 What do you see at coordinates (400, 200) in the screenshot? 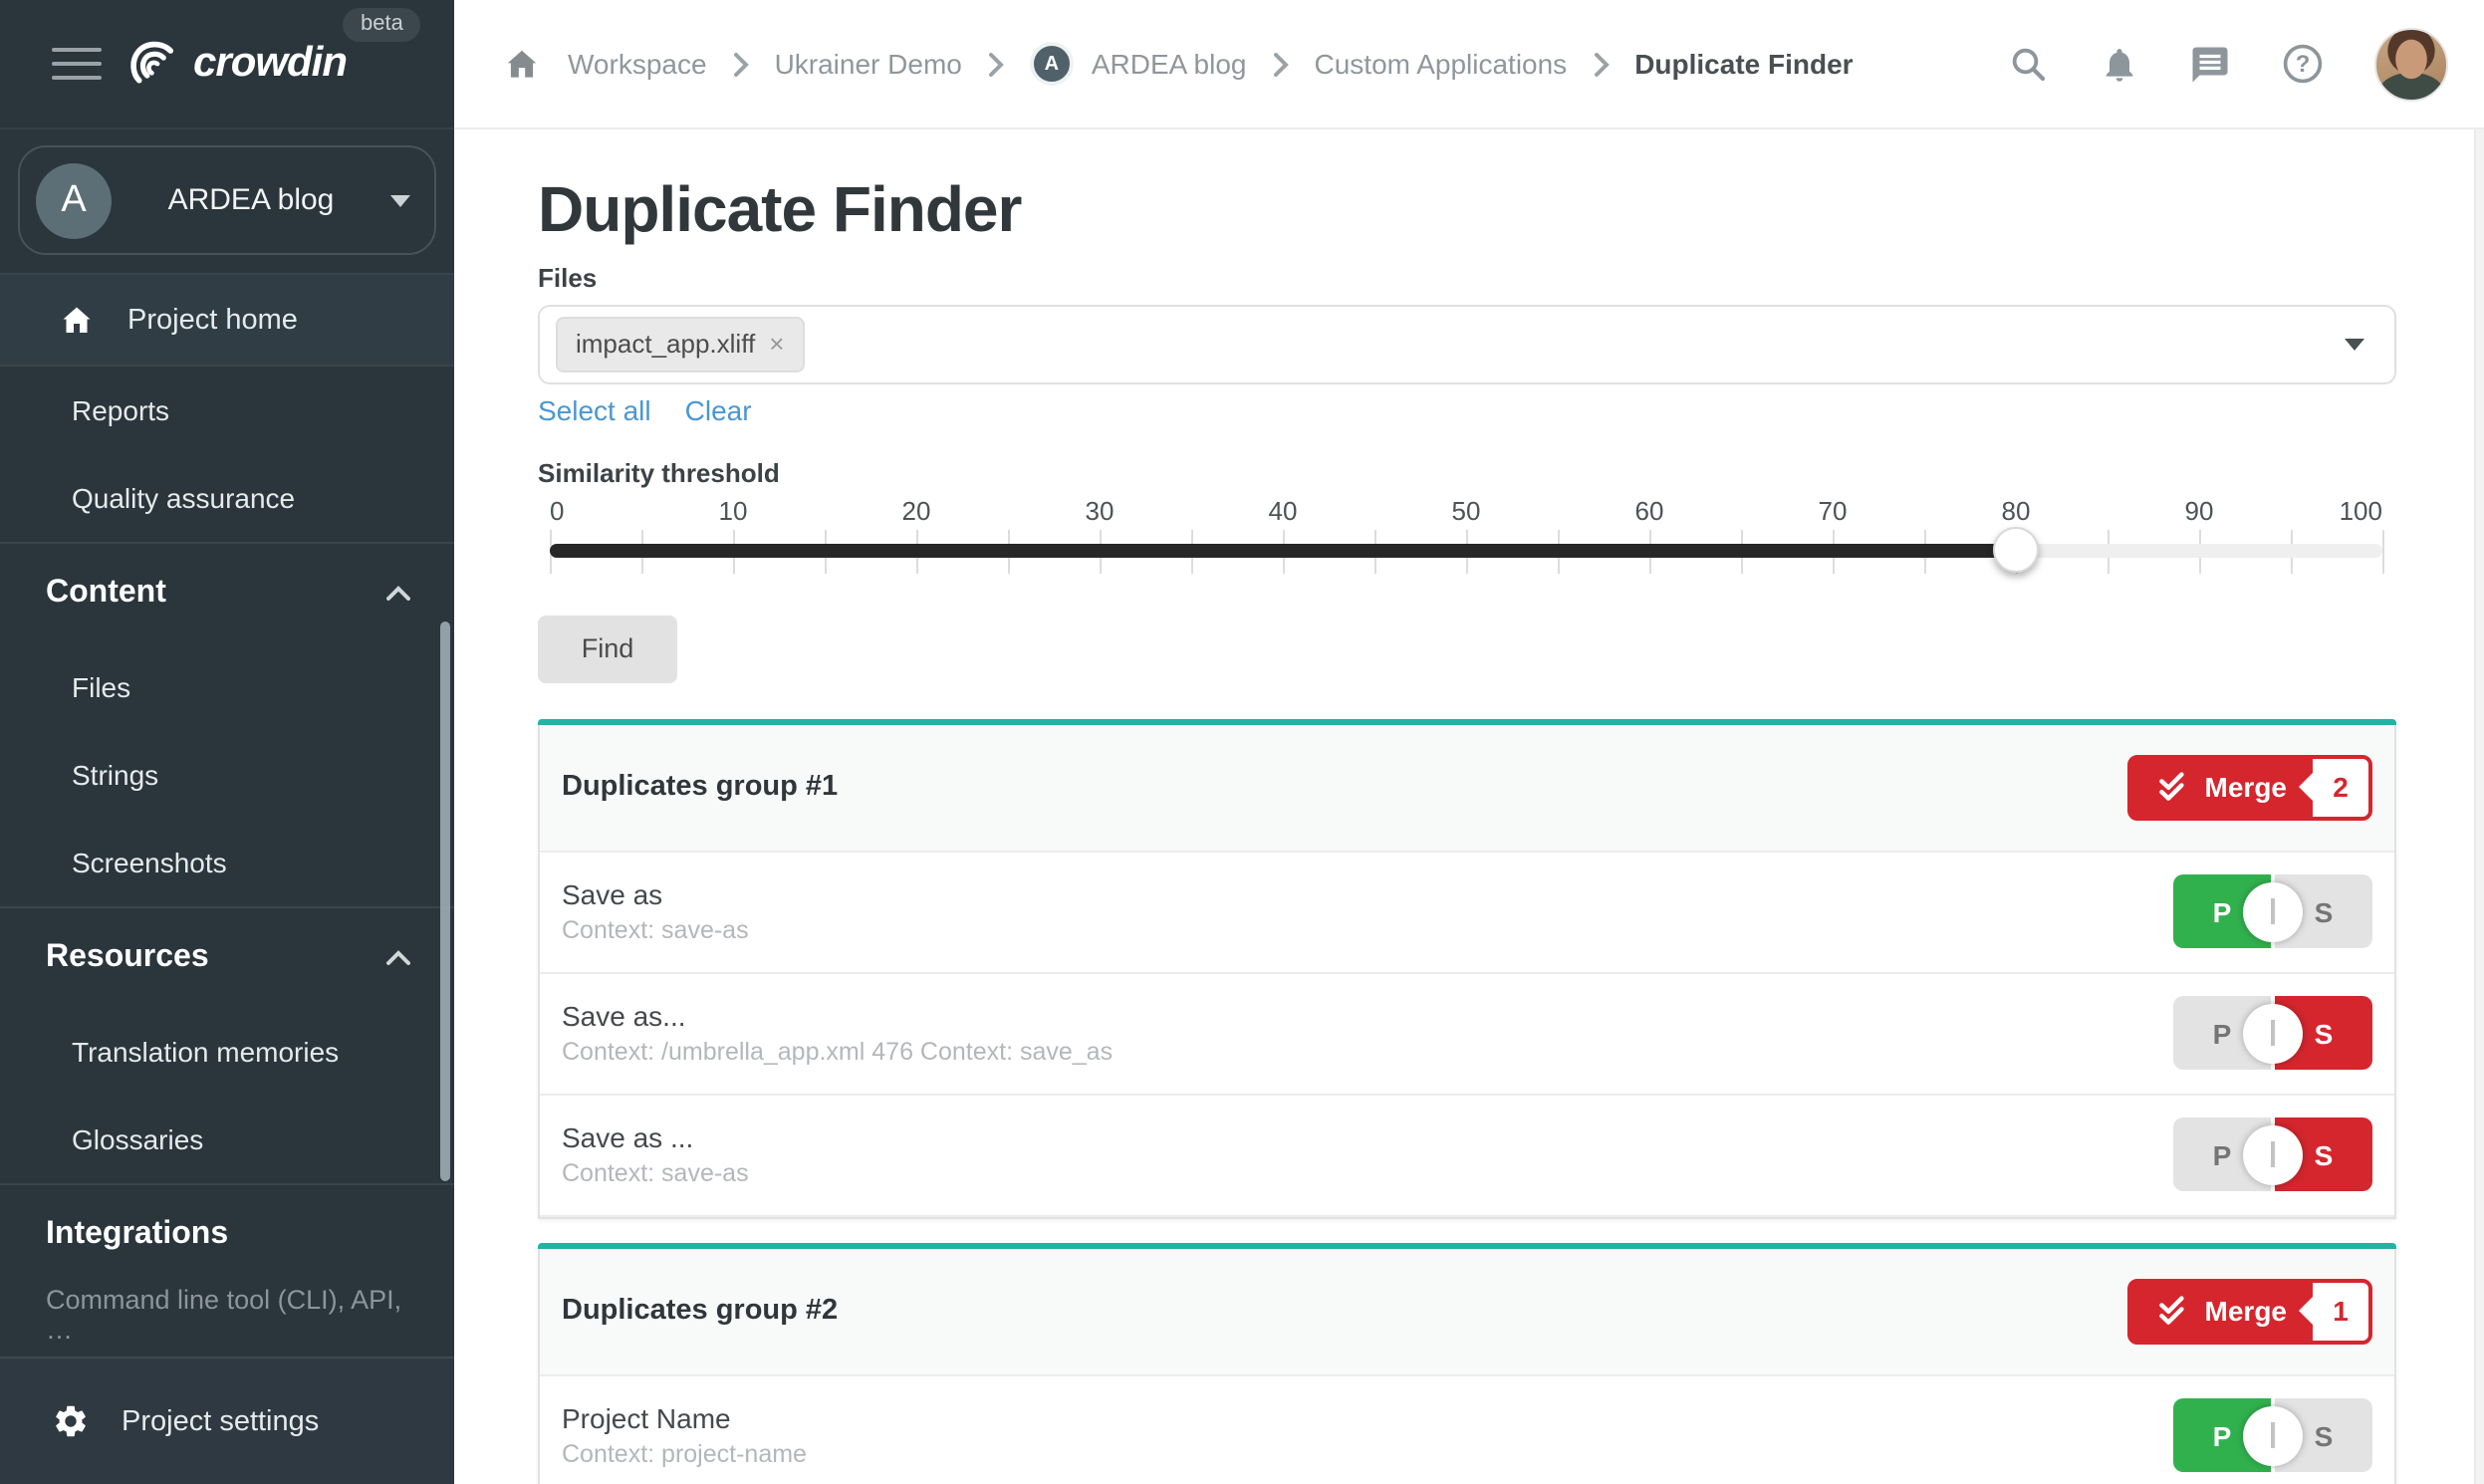
I see `chevron-down-icon` at bounding box center [400, 200].